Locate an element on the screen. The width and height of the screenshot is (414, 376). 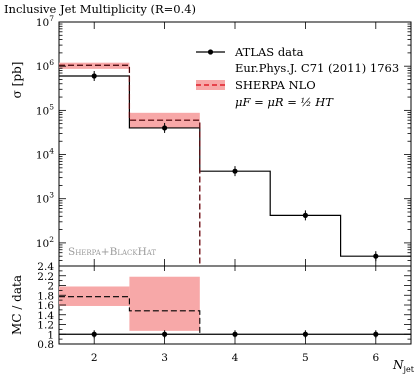
lower-sherpa-band-layer is located at coordinates (129, 303).